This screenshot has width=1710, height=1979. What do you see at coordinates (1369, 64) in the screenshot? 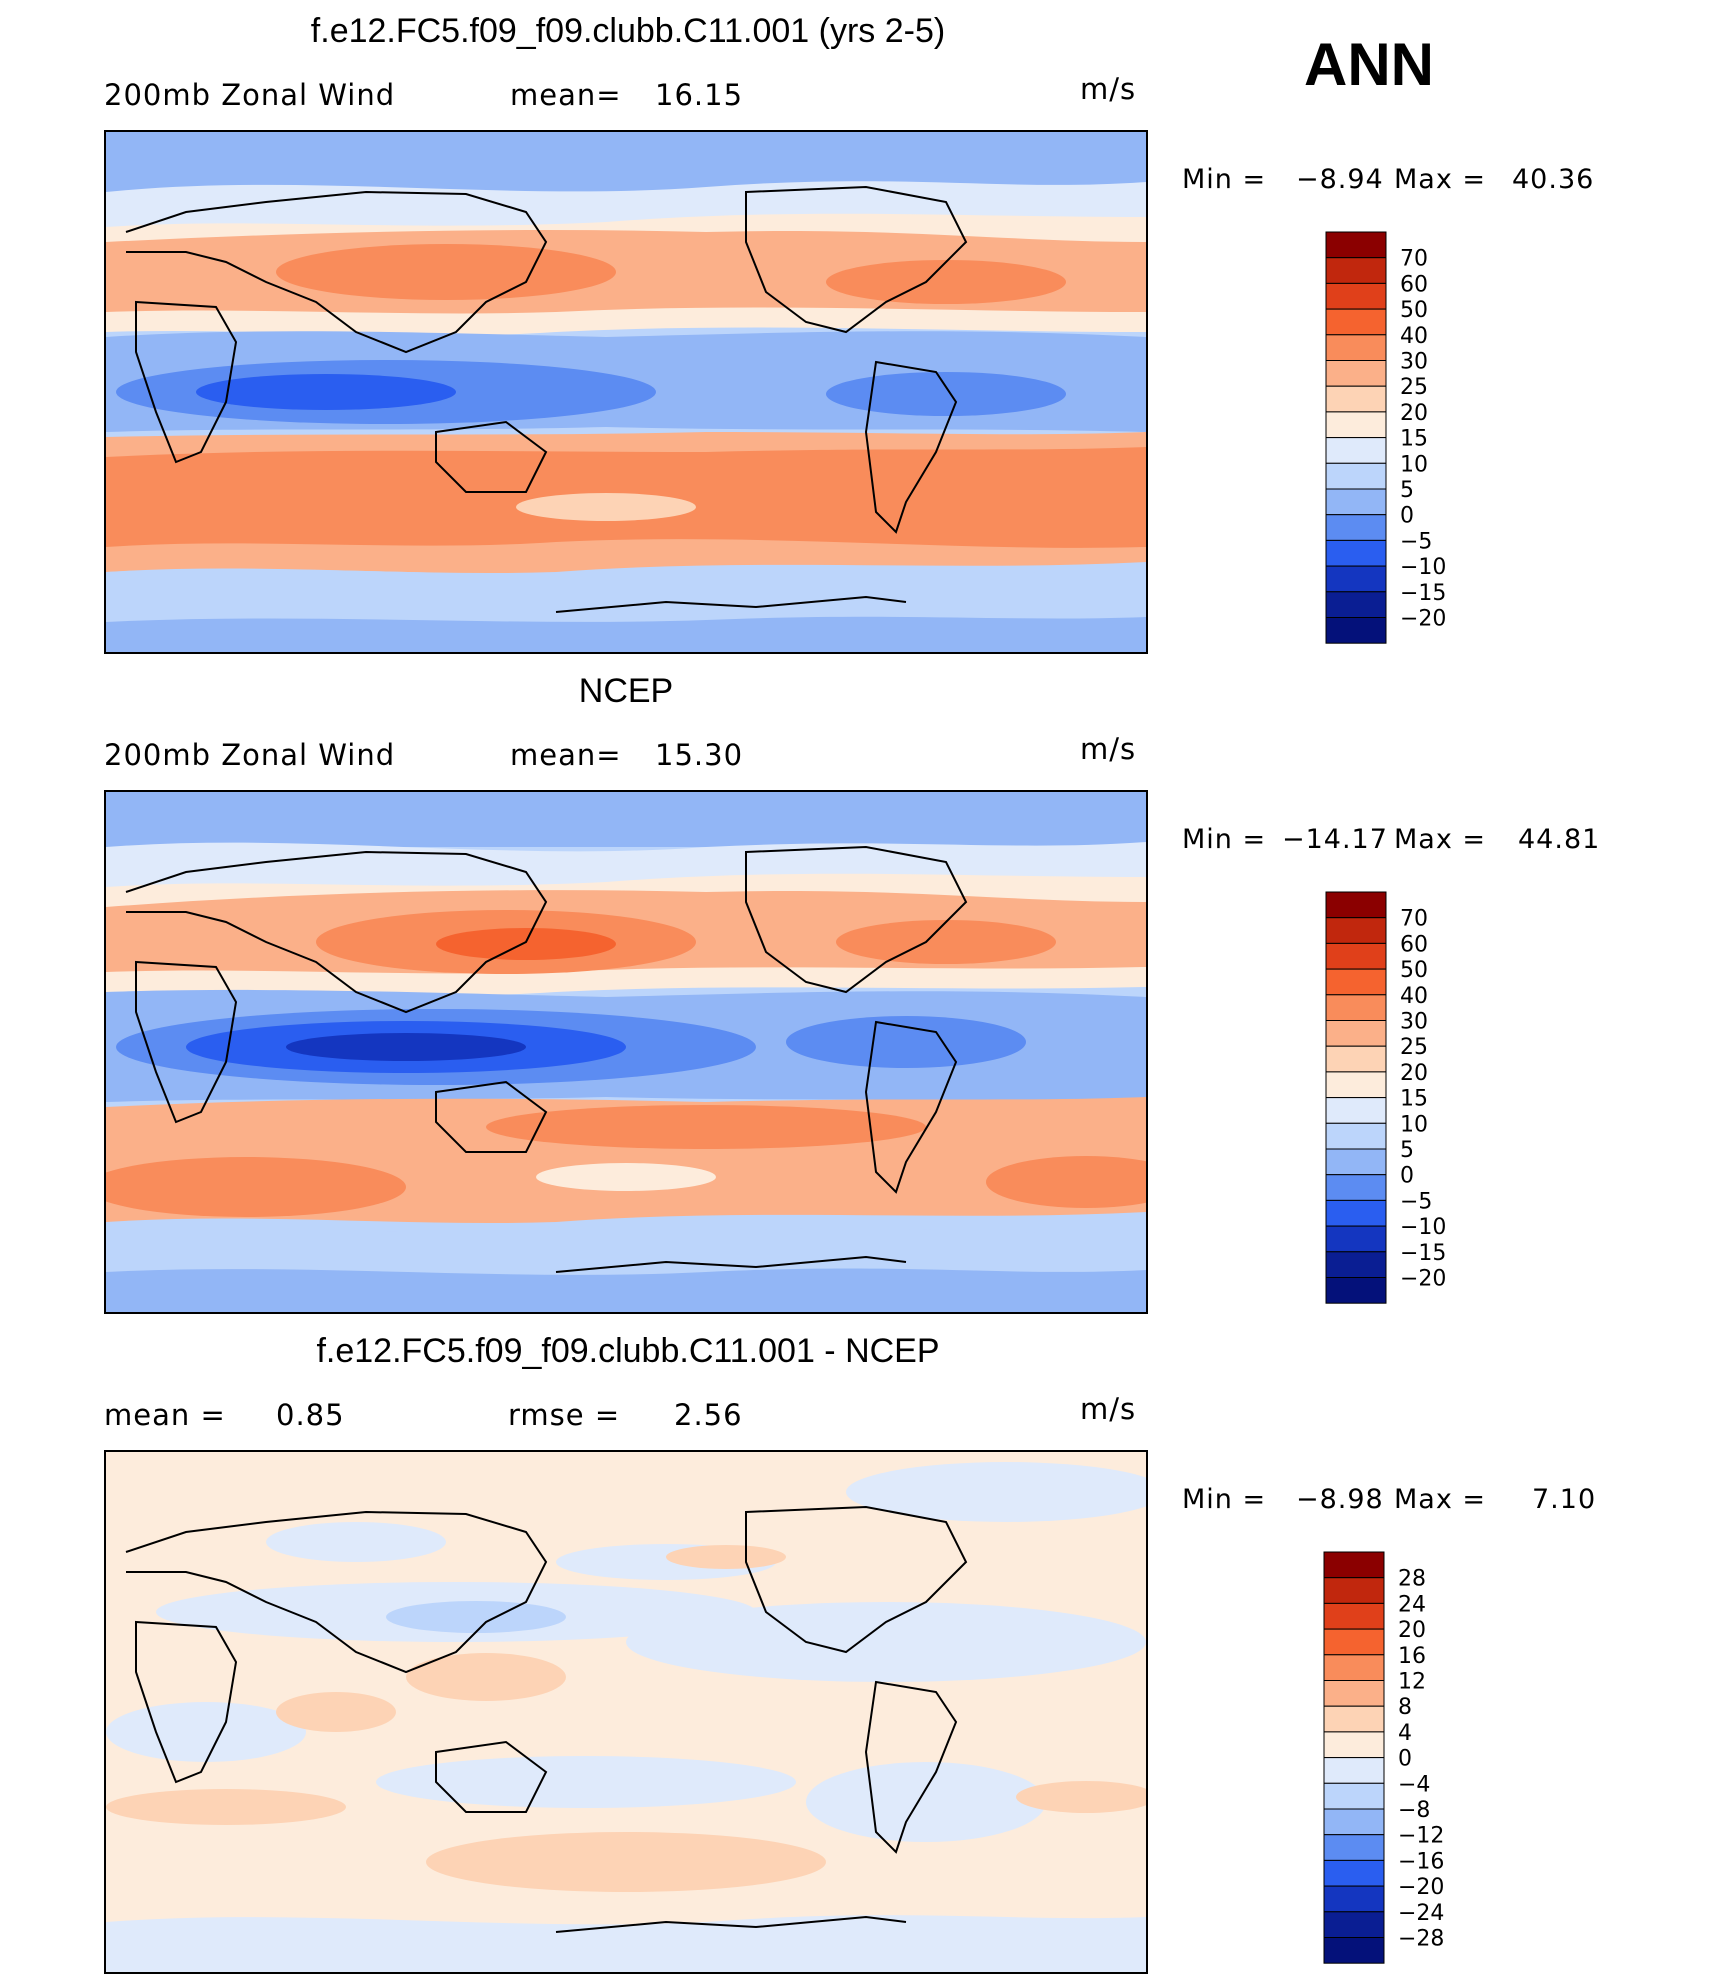
I see `season-label: ANN` at bounding box center [1369, 64].